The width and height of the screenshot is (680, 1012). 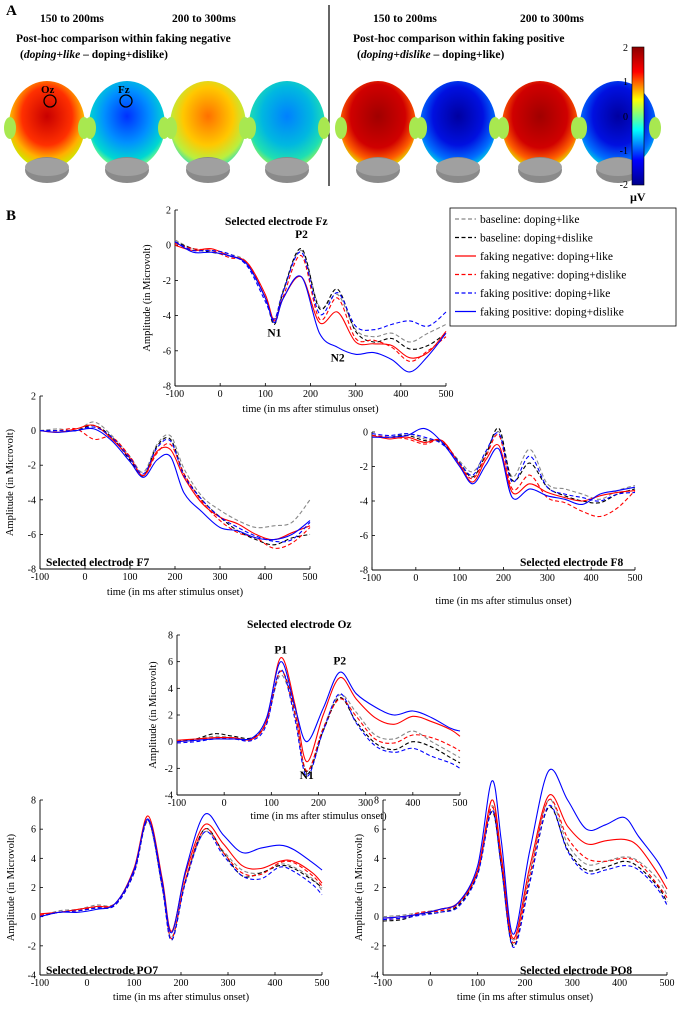 What do you see at coordinates (338, 358) in the screenshot?
I see `peak-label-n2: N2` at bounding box center [338, 358].